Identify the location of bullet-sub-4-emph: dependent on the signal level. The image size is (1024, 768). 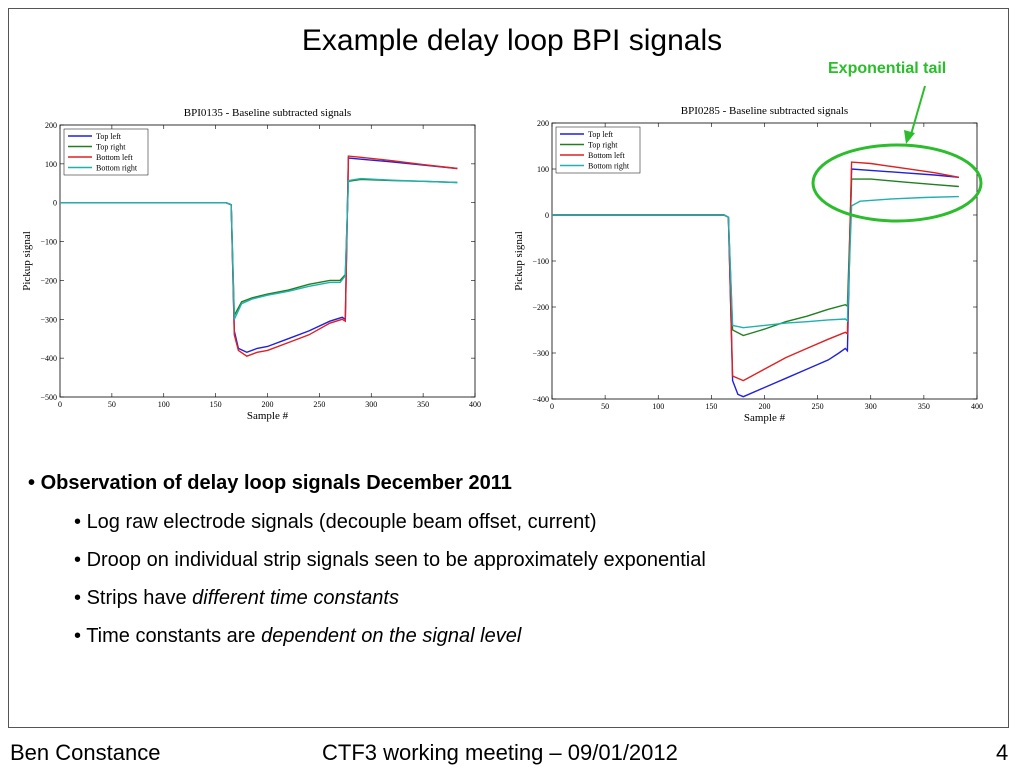
(391, 636).